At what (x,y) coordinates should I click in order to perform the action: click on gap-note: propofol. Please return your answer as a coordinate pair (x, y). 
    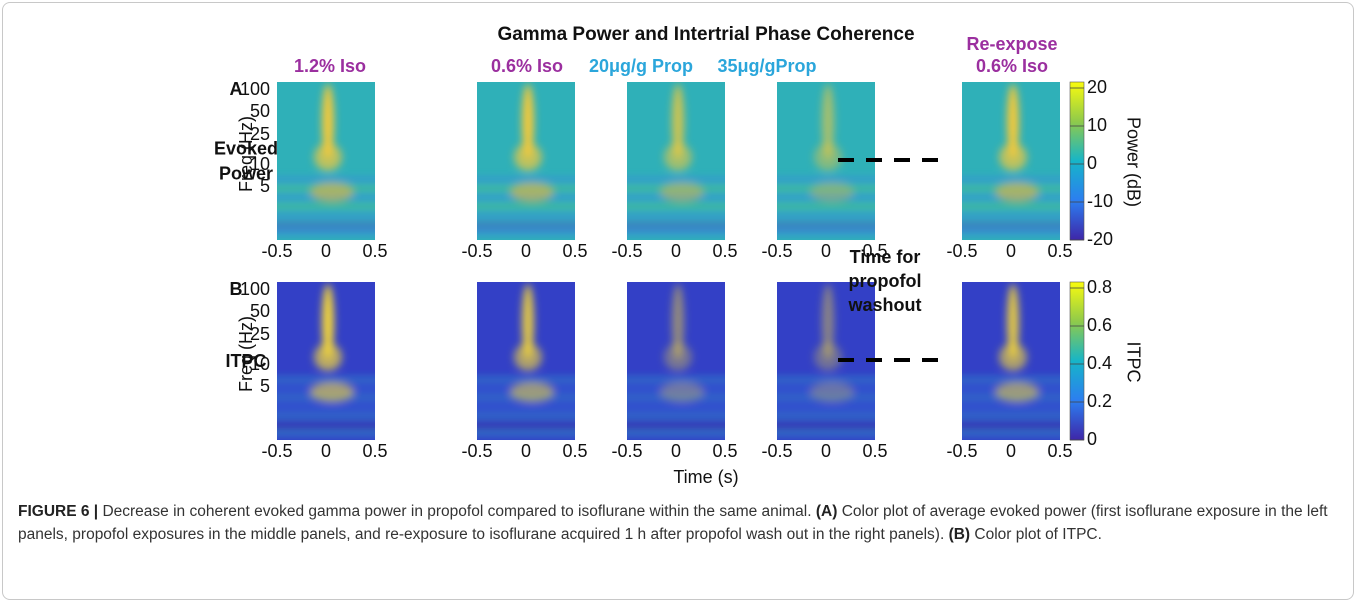
    Looking at the image, I should click on (885, 281).